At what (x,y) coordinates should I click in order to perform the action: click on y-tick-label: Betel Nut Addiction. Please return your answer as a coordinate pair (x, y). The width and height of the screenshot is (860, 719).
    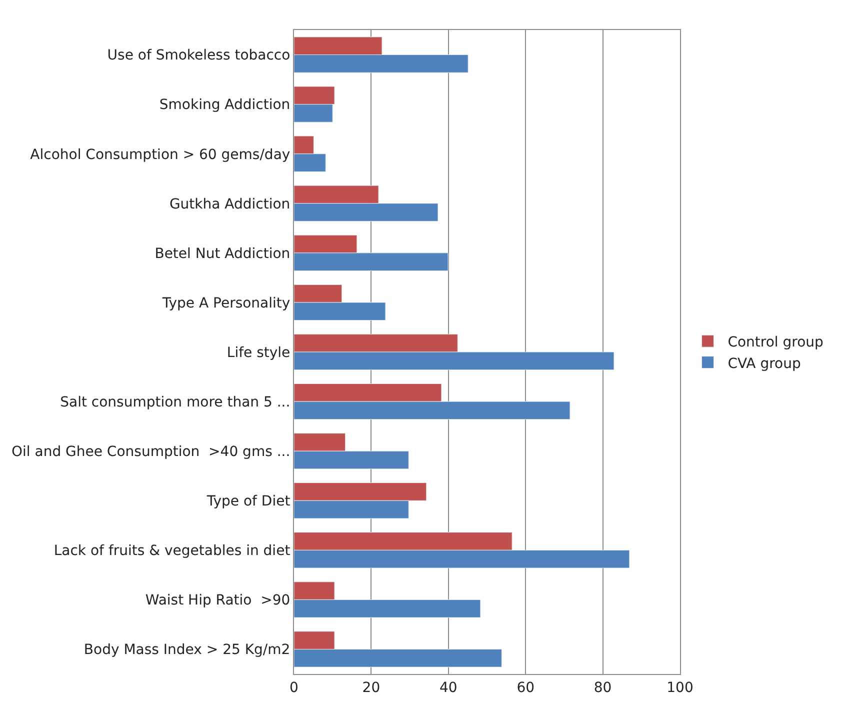
    Looking at the image, I should click on (222, 254).